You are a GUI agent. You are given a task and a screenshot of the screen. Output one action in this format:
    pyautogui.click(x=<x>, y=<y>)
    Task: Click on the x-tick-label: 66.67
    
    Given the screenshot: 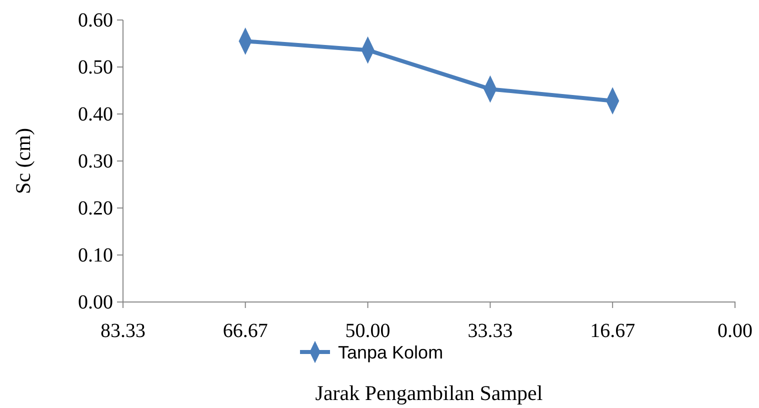 What is the action you would take?
    pyautogui.click(x=245, y=331)
    